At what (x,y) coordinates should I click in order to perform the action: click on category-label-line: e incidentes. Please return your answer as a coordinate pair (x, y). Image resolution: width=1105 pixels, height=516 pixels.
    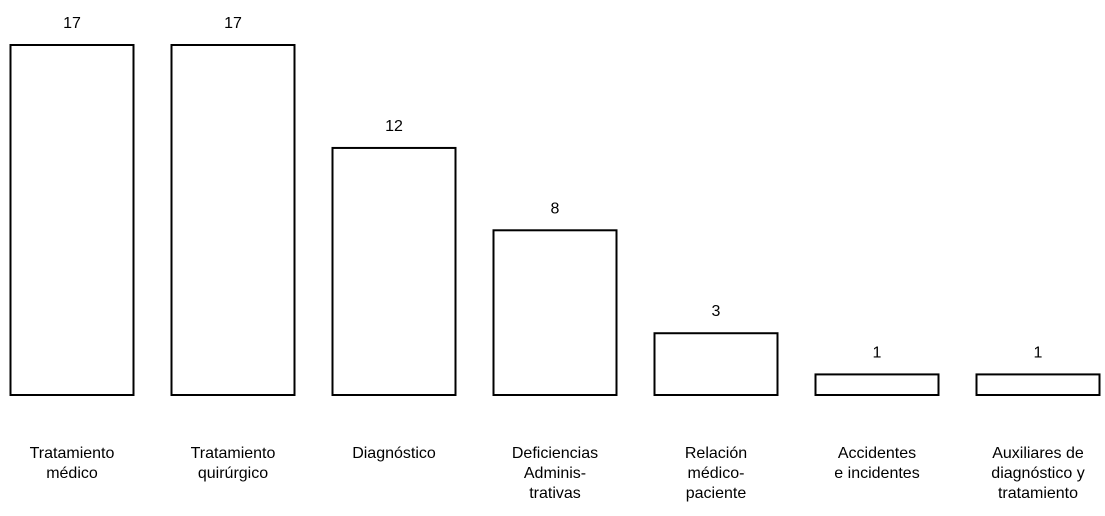
    Looking at the image, I should click on (876, 473).